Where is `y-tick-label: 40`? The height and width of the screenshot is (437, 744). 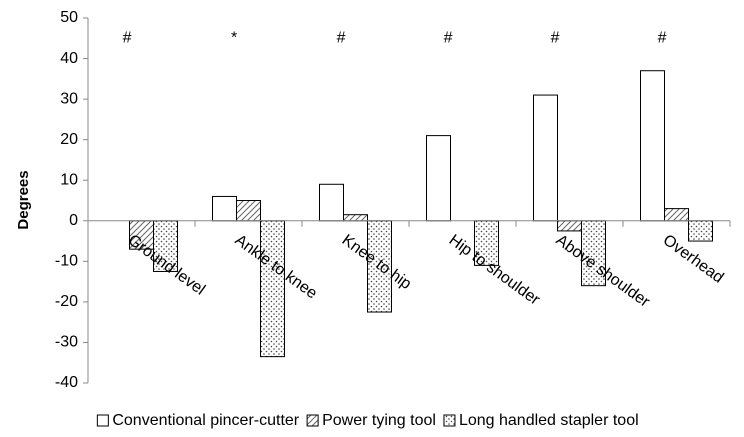 y-tick-label: 40 is located at coordinates (69, 58).